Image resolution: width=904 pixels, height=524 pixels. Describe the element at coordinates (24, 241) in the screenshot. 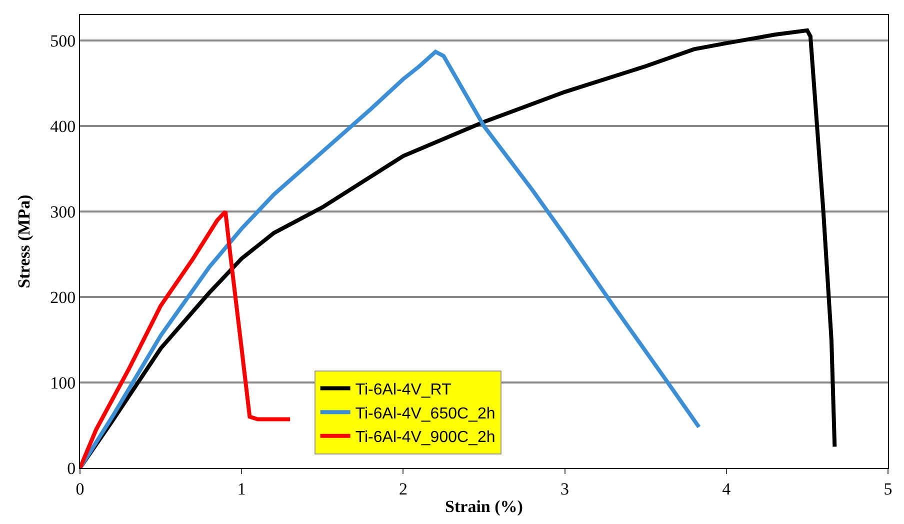

I see `y-axis-title: Stress (MPa)` at that location.